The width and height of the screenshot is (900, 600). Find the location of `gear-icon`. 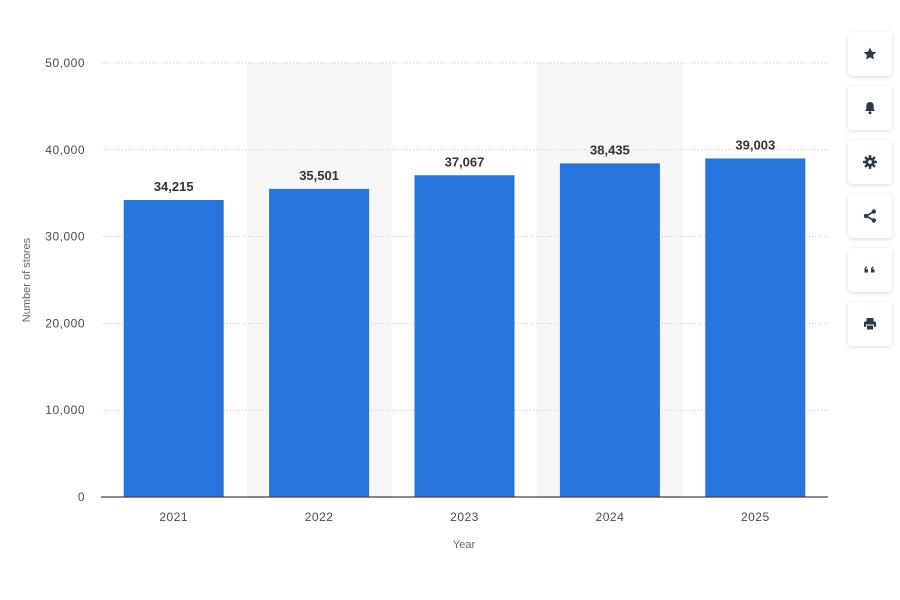

gear-icon is located at coordinates (870, 162).